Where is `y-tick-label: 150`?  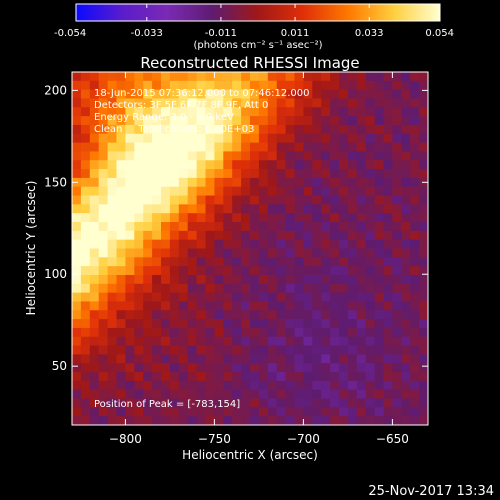
y-tick-label: 150 is located at coordinates (55, 182).